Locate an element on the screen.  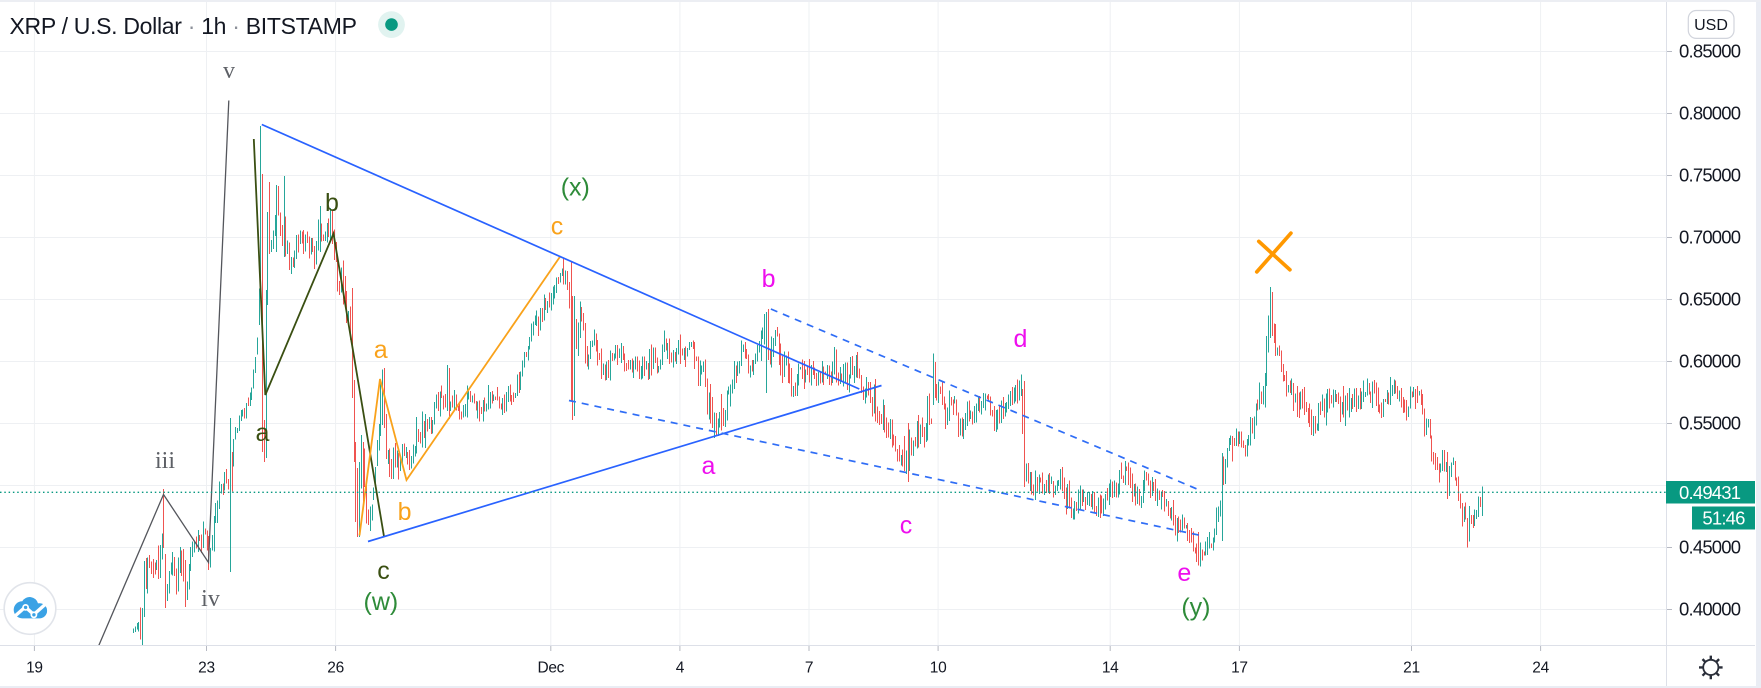
svg-text: iii is located at coordinates (165, 461).